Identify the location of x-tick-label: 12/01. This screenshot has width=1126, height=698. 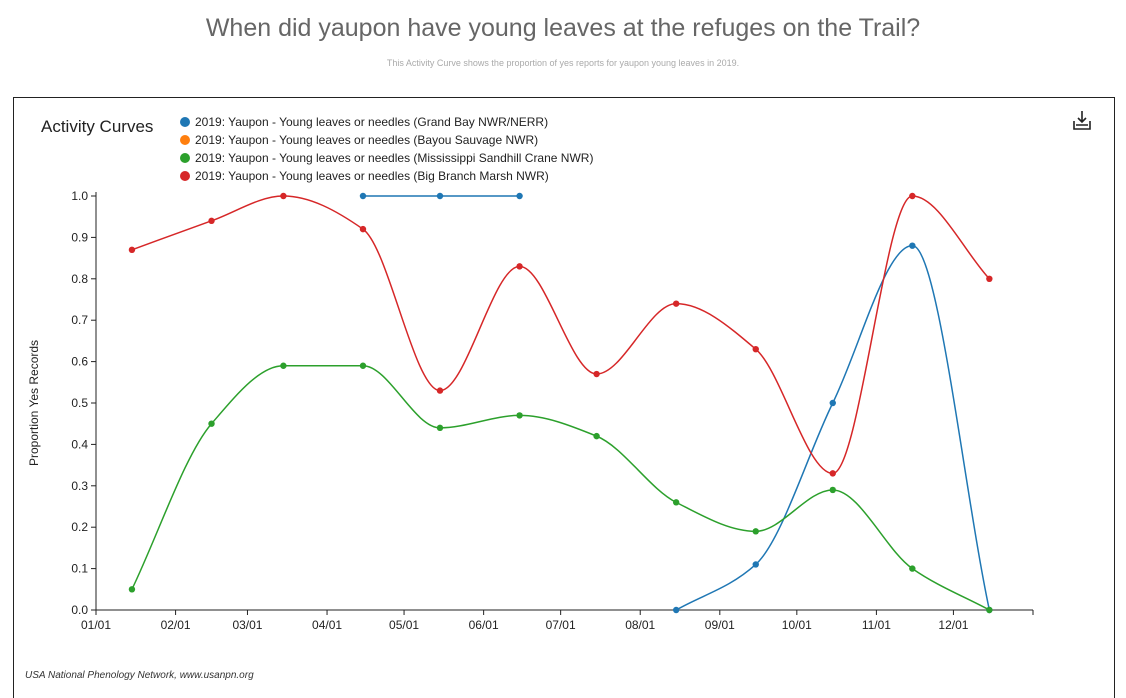
(953, 625).